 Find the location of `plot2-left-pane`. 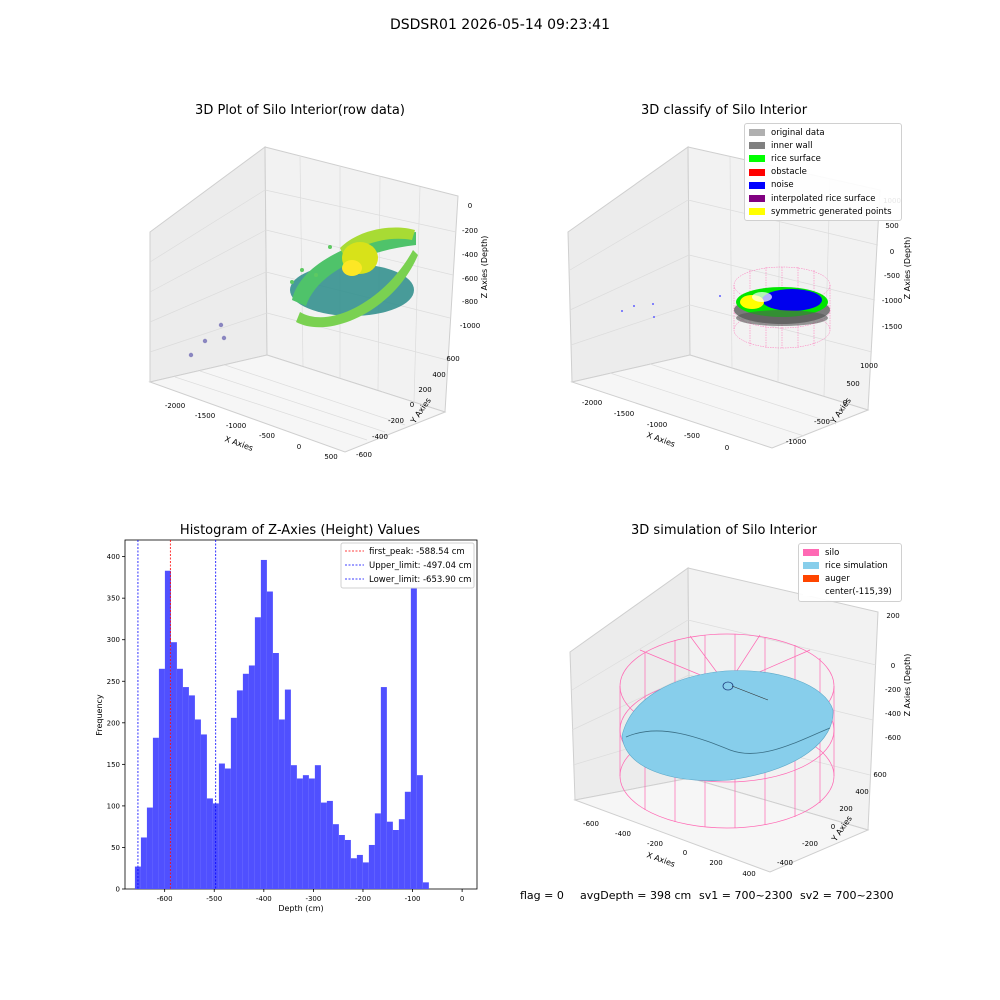

plot2-left-pane is located at coordinates (629, 264).